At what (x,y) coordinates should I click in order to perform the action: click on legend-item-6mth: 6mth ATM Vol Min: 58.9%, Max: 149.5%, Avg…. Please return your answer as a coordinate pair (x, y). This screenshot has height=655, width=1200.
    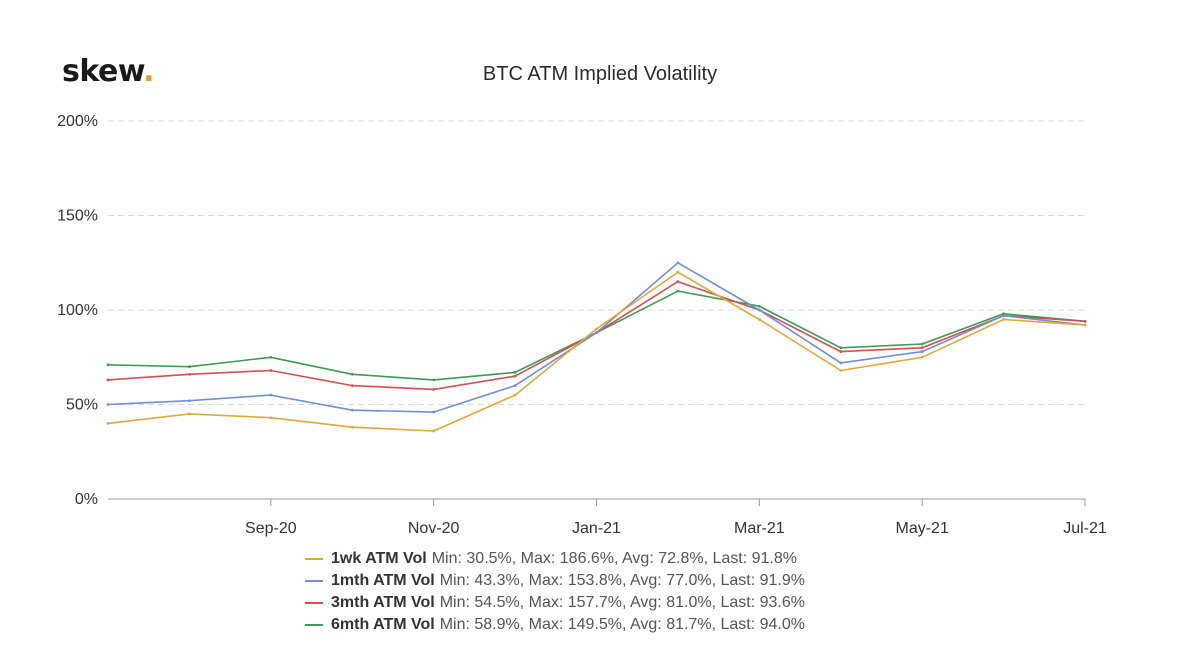
    Looking at the image, I should click on (555, 625).